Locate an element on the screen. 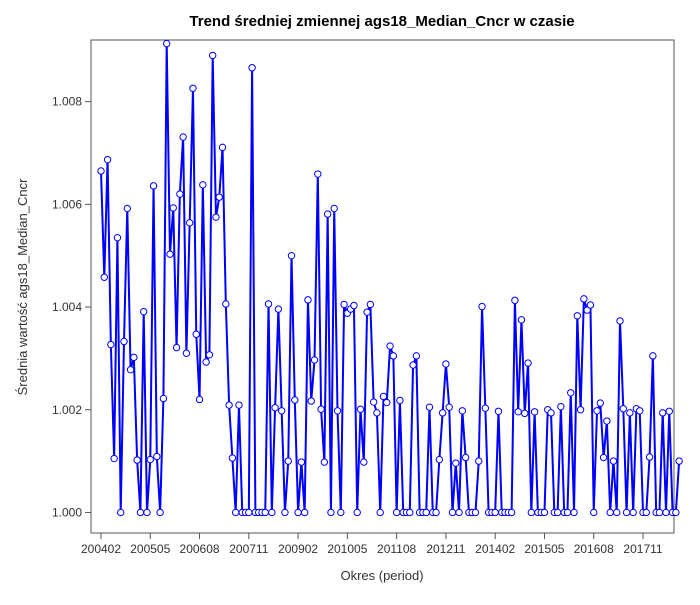 Image resolution: width=700 pixels, height=605 pixels. x-tick-label: 200711 is located at coordinates (248, 549).